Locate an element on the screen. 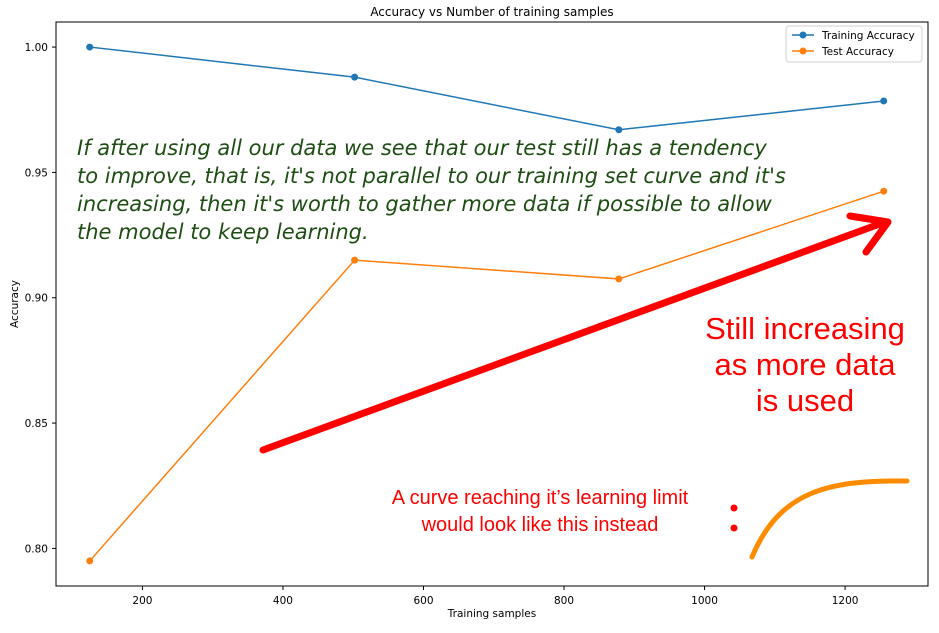 This screenshot has height=633, width=939. y-tick-label: 0.95 is located at coordinates (36, 173).